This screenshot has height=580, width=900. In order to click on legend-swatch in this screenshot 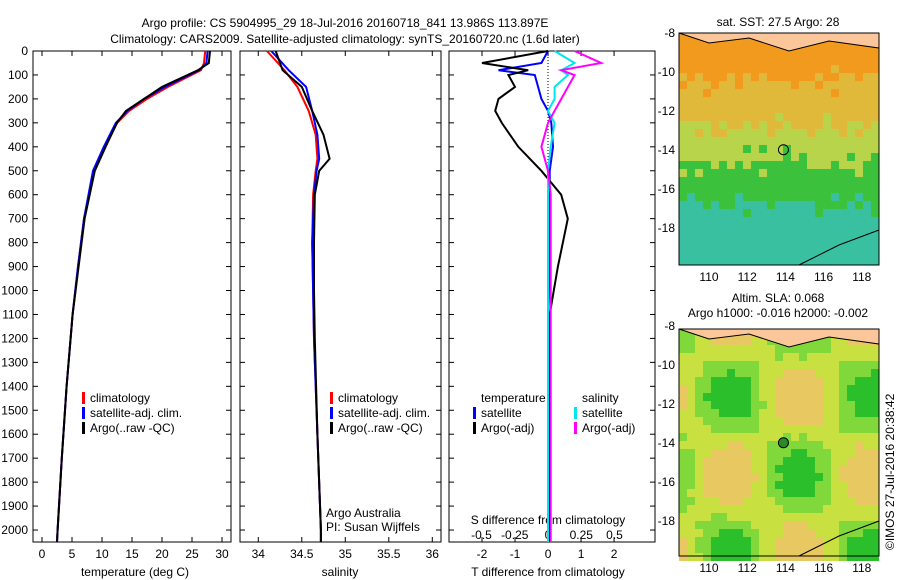, I will do `click(331, 413)`.